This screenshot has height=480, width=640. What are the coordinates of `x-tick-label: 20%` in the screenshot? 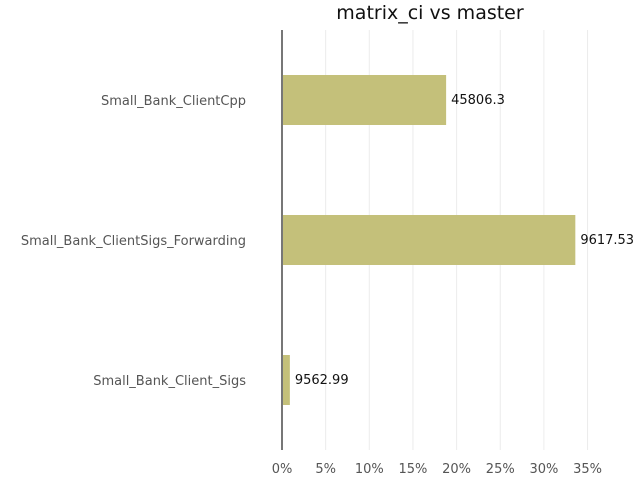 It's located at (456, 469).